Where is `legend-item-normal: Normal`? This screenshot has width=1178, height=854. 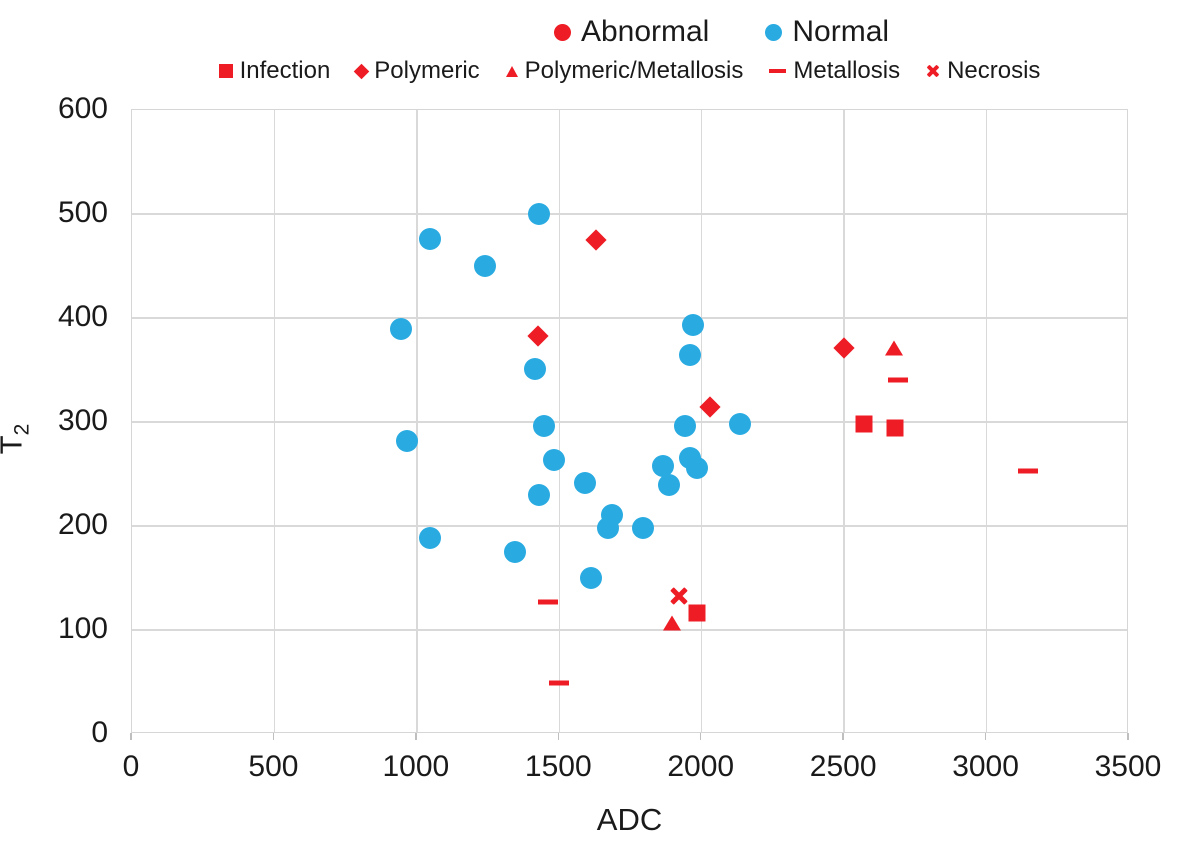 legend-item-normal: Normal is located at coordinates (827, 32).